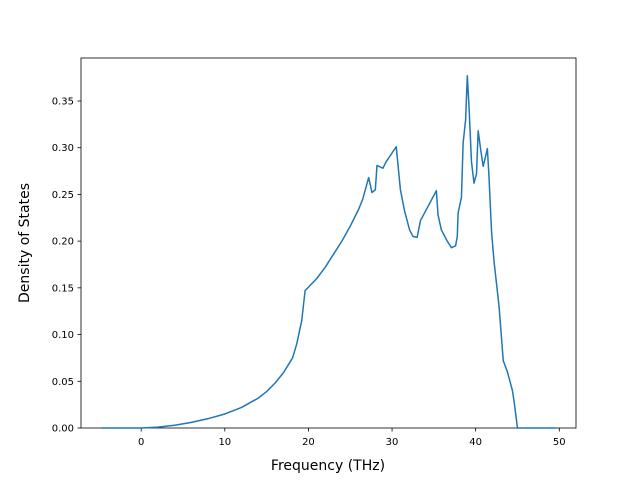  What do you see at coordinates (328, 466) in the screenshot?
I see `x-axis-label: Frequency (THz)` at bounding box center [328, 466].